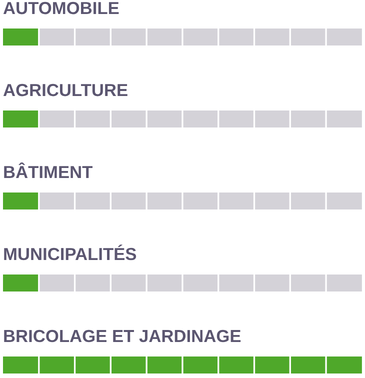 The width and height of the screenshot is (365, 378). I want to click on y-tick-label: AUTOMOBILE, so click(61, 8).